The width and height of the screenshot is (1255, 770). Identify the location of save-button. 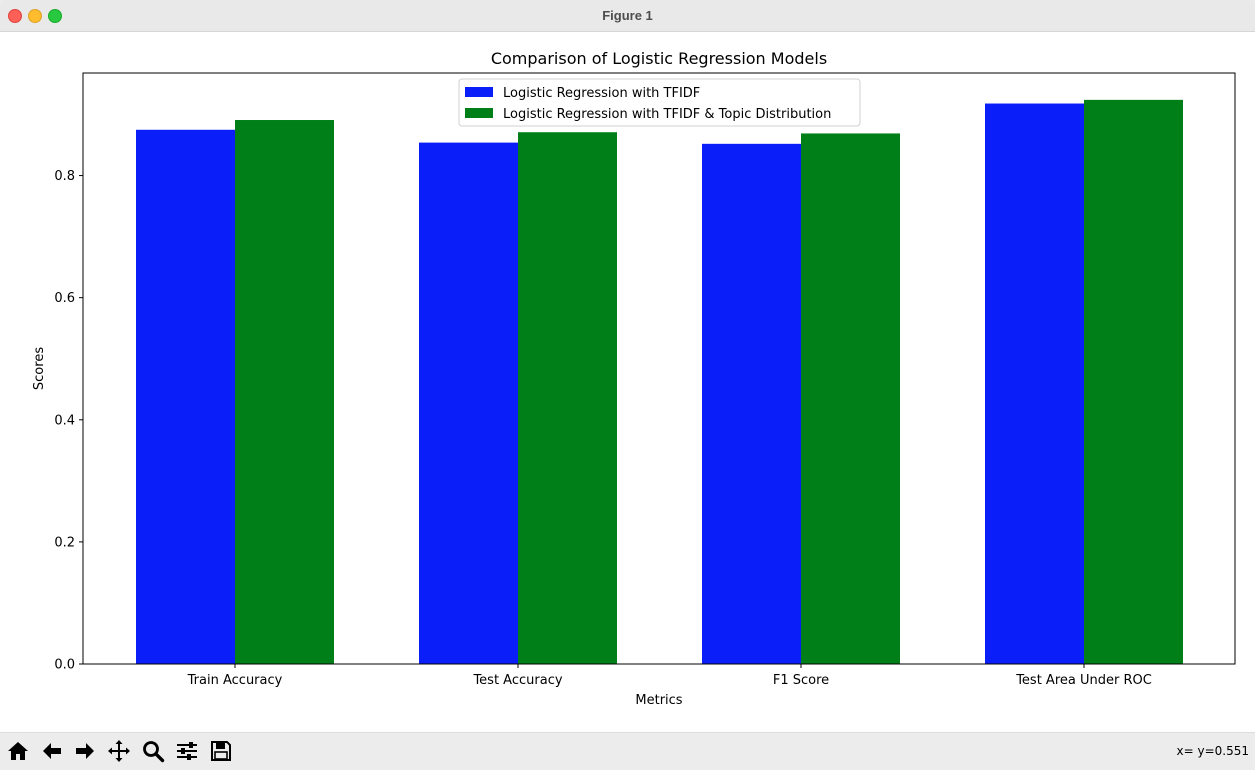
(221, 751).